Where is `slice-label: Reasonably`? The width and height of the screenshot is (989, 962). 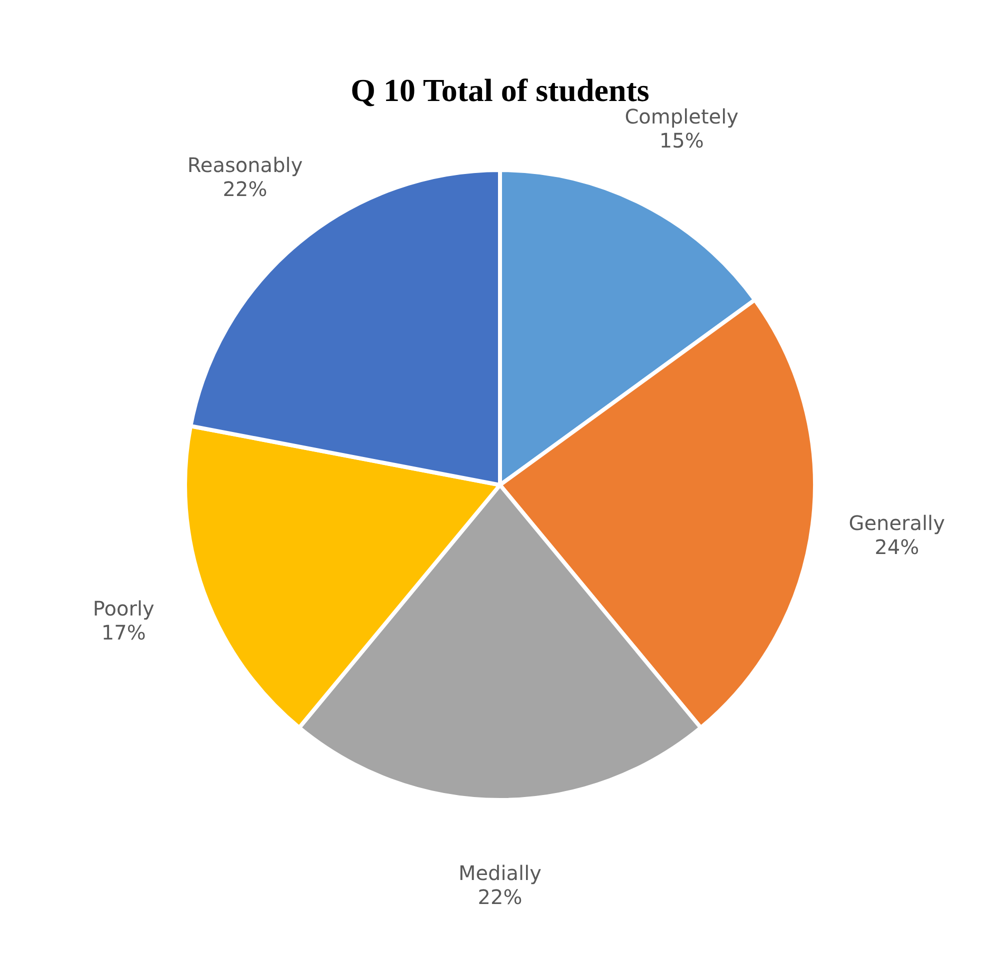 slice-label: Reasonably is located at coordinates (245, 164).